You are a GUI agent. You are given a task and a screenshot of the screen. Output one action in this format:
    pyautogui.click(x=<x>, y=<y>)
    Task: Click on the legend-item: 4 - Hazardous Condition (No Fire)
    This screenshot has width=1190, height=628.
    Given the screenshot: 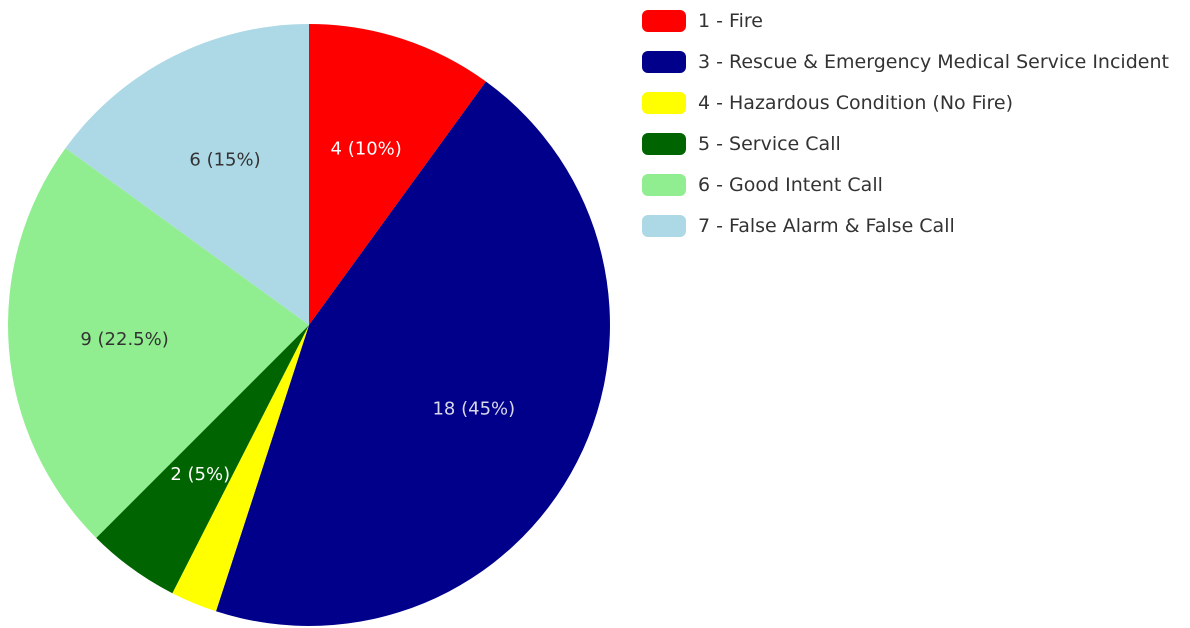 What is the action you would take?
    pyautogui.click(x=916, y=102)
    